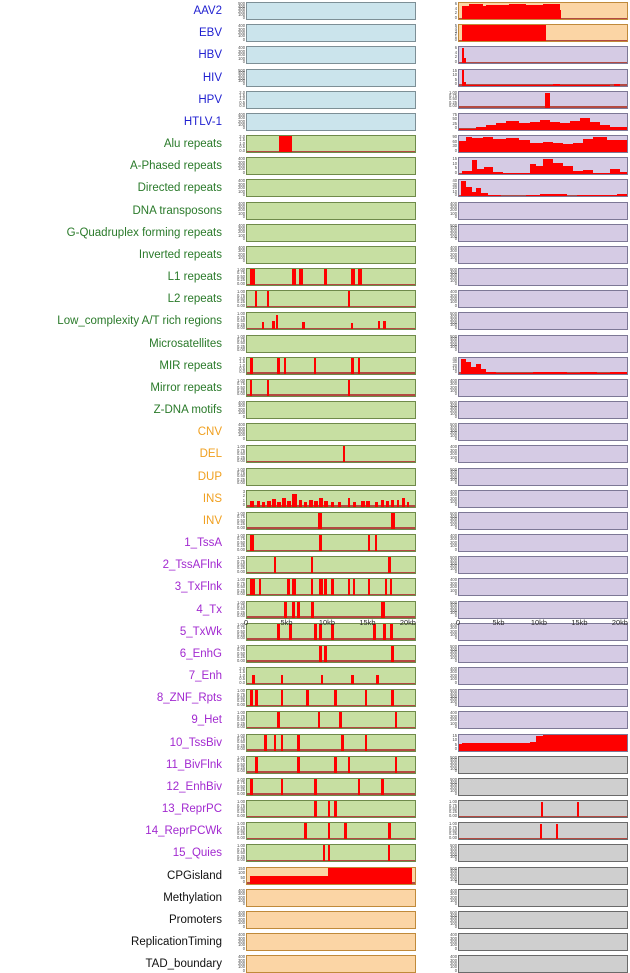 The width and height of the screenshot is (630, 973). What do you see at coordinates (111, 876) in the screenshot?
I see `track-label-cpgisland: CPGisland` at bounding box center [111, 876].